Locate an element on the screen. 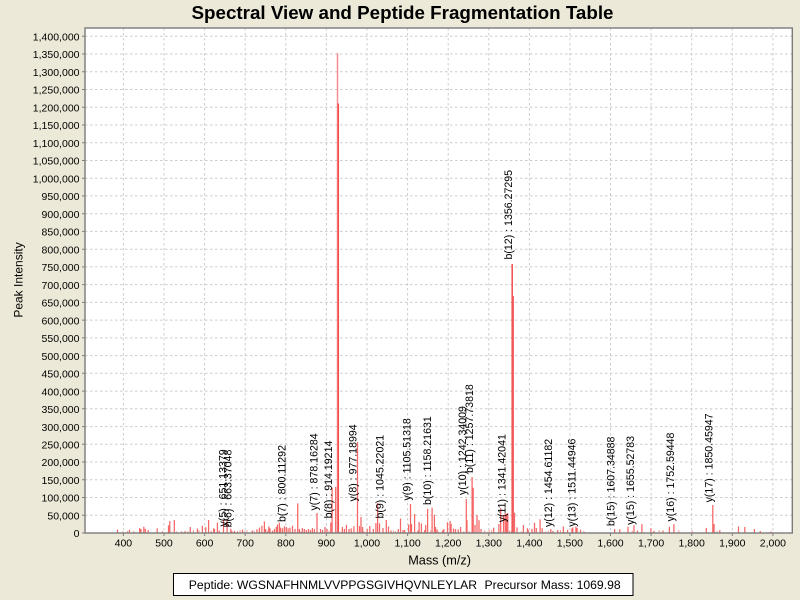 The image size is (800, 600). svg-text: 1,900 is located at coordinates (732, 544).